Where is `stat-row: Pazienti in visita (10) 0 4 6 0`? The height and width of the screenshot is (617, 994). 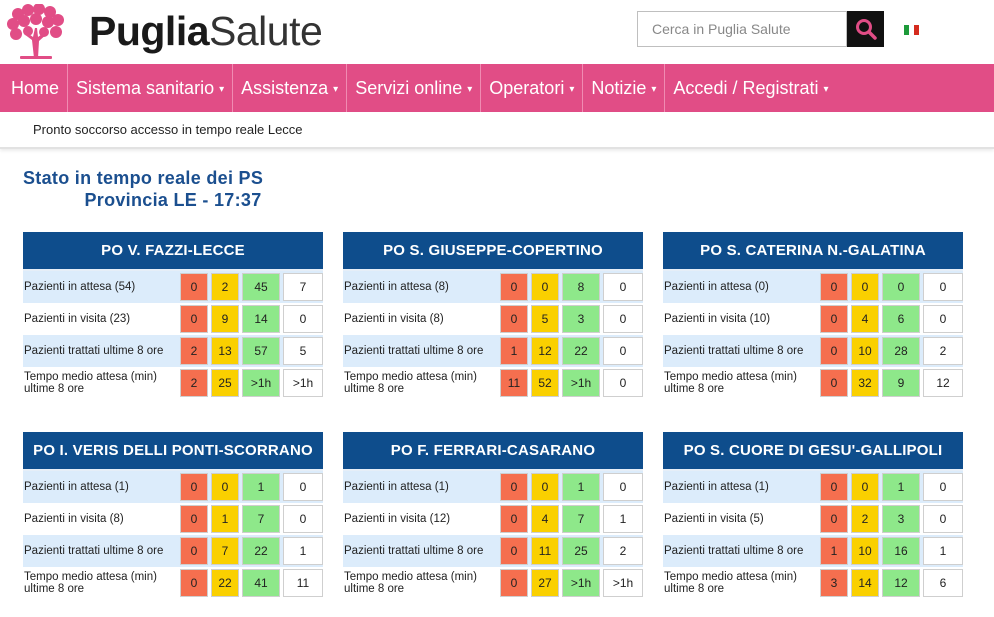
stat-row: Pazienti in visita (10) 0 4 6 0 is located at coordinates (813, 319).